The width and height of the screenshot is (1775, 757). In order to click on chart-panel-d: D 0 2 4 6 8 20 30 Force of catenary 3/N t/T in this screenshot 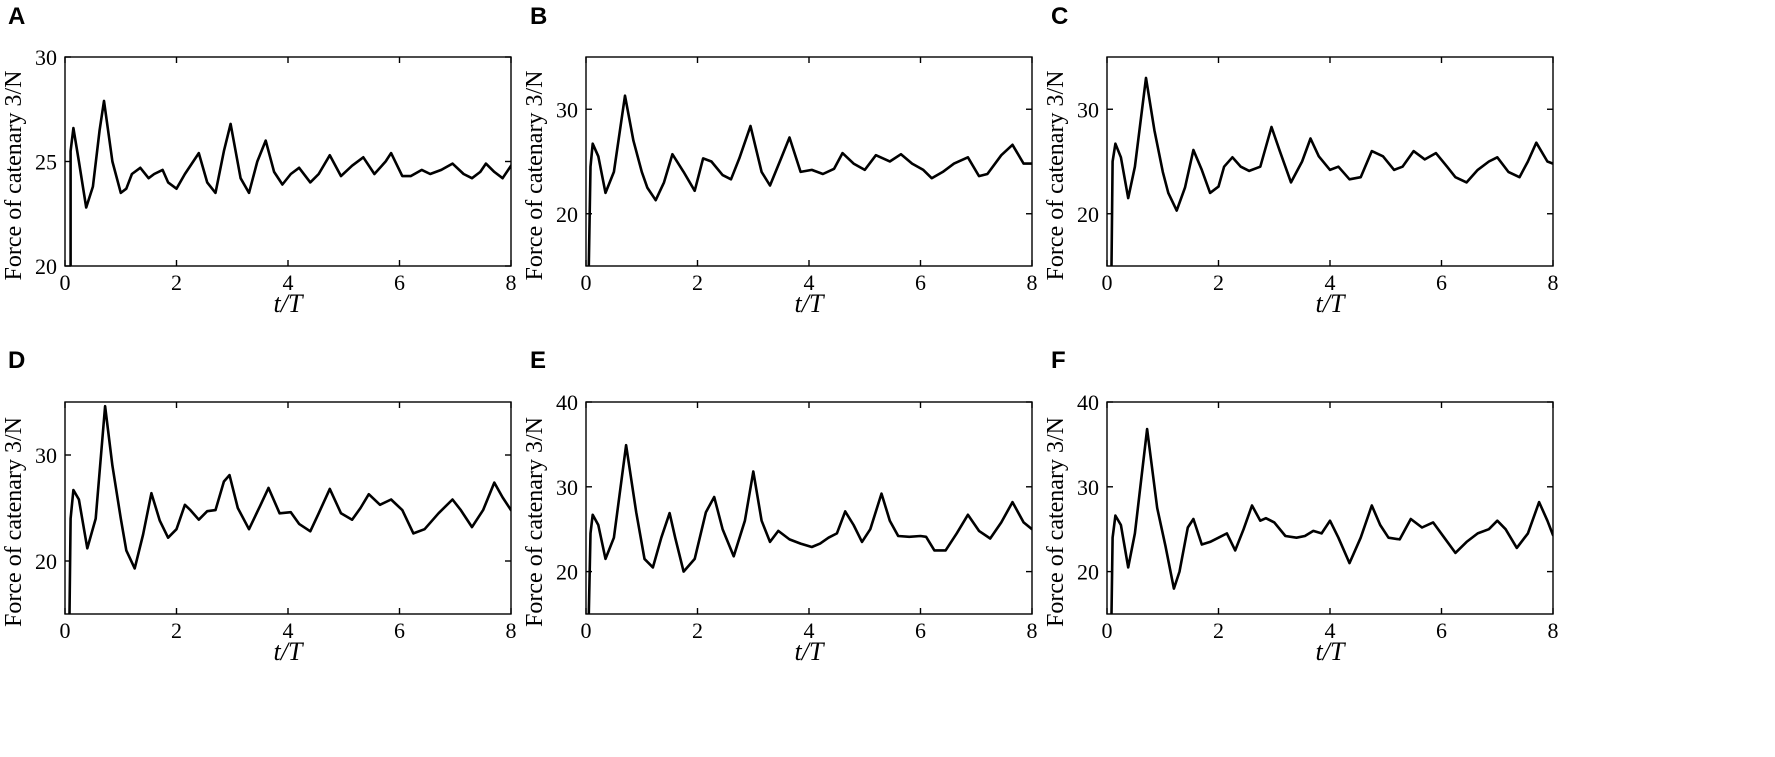, I will do `click(259, 506)`.